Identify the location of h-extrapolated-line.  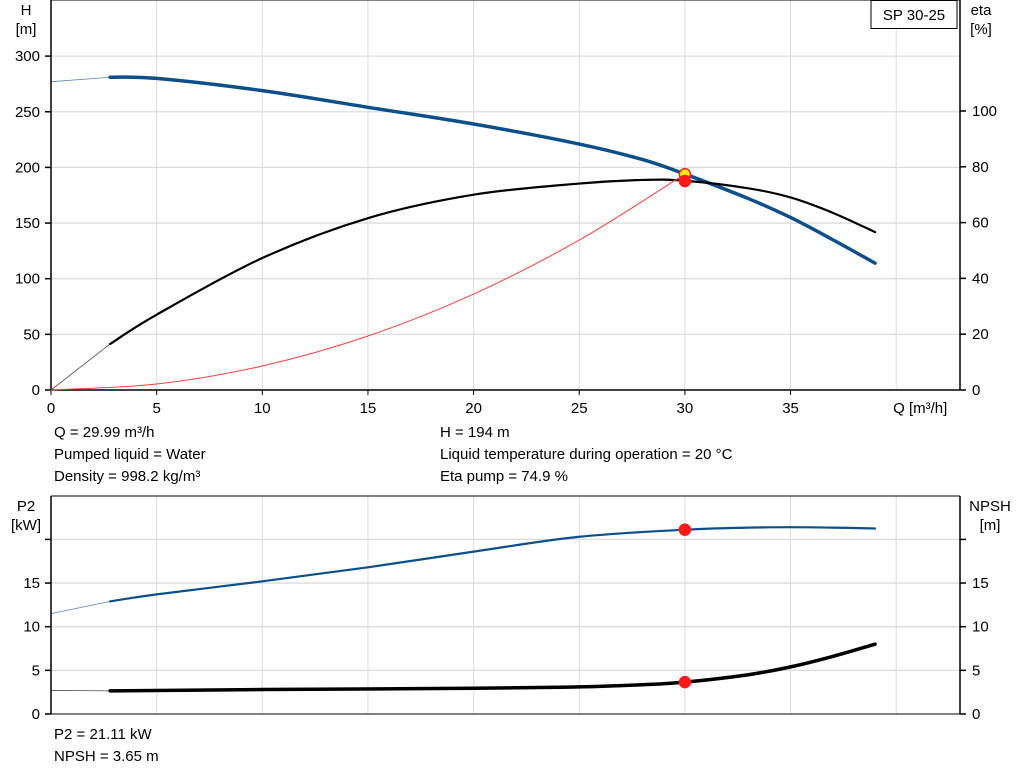
(80, 79).